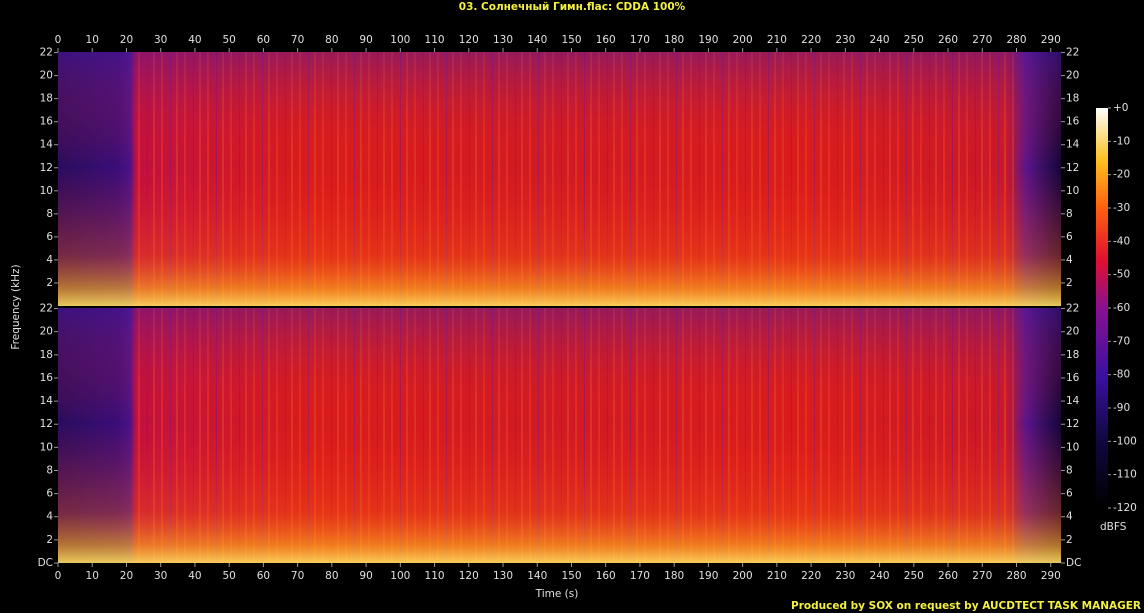 This screenshot has width=1144, height=613. Describe the element at coordinates (1125, 475) in the screenshot. I see `colorbar-tick-label: -110` at that location.